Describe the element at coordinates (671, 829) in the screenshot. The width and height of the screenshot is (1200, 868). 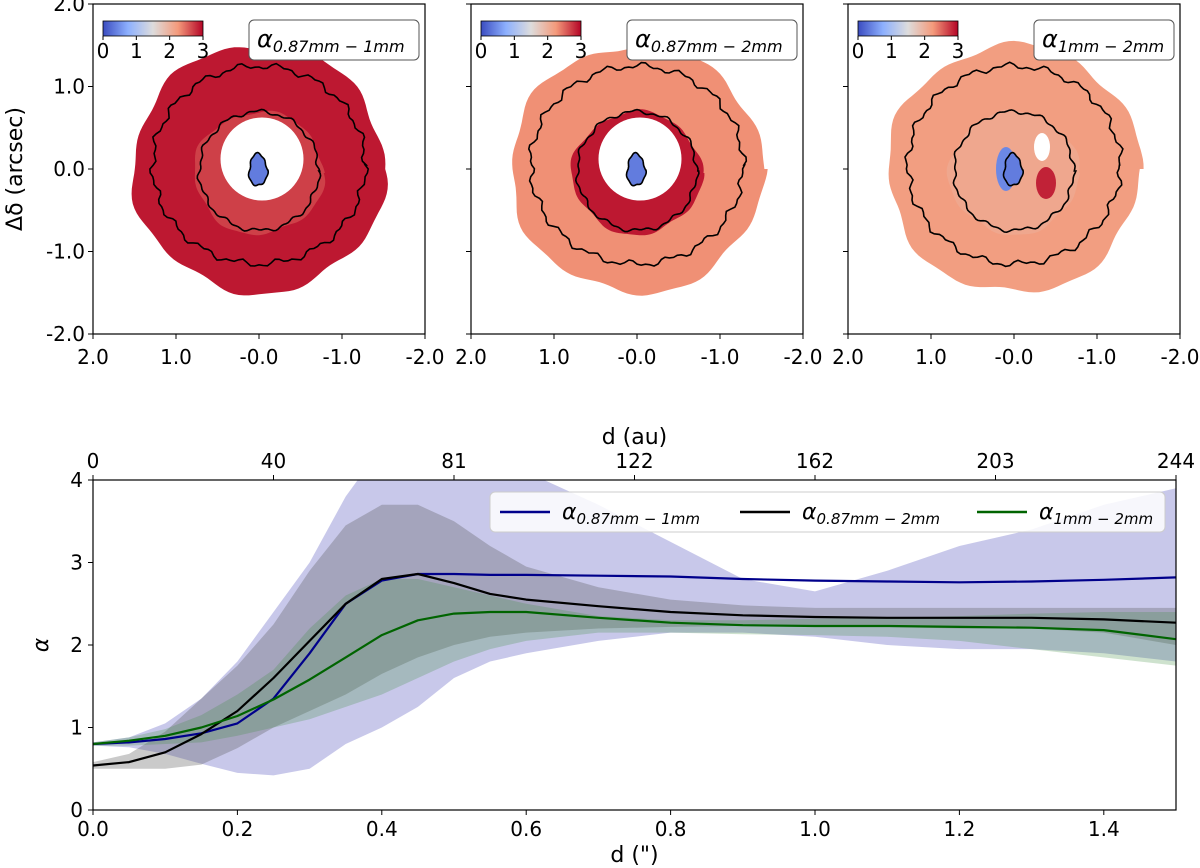
I see `x-tick-label: 0.8` at that location.